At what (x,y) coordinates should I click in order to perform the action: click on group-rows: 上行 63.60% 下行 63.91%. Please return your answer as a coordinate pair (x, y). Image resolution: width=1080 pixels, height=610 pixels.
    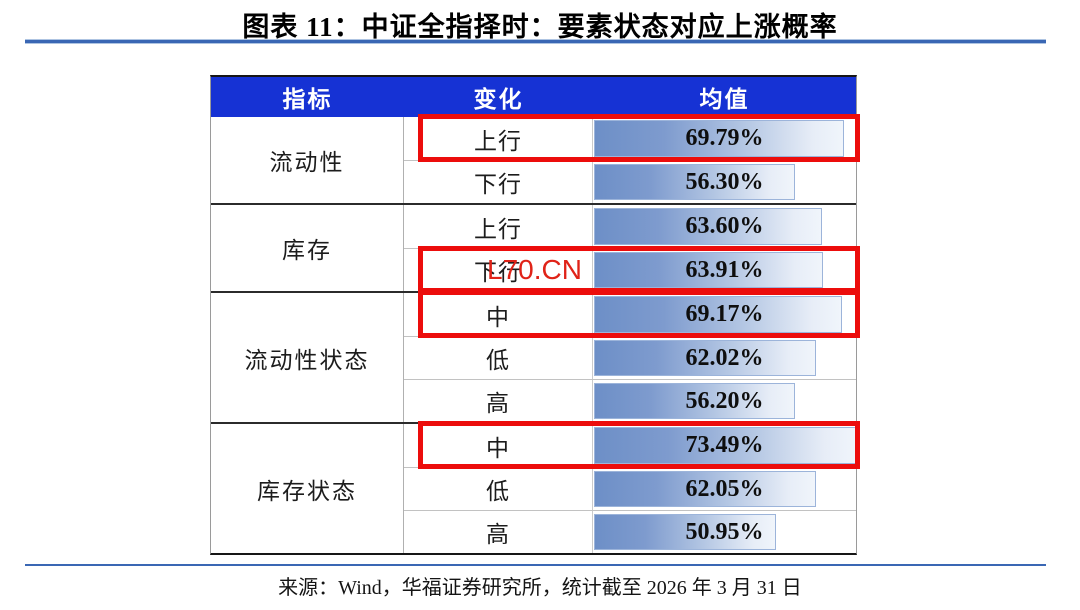
    Looking at the image, I should click on (632, 249).